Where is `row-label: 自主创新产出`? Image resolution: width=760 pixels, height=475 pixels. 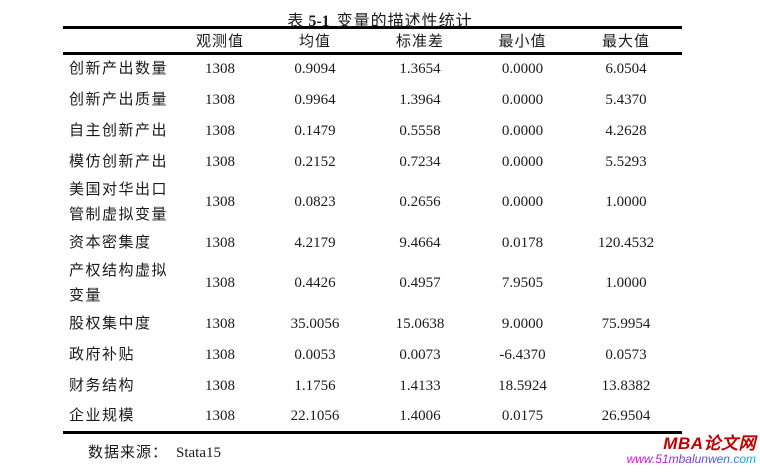
row-label: 自主创新产出 is located at coordinates (119, 130).